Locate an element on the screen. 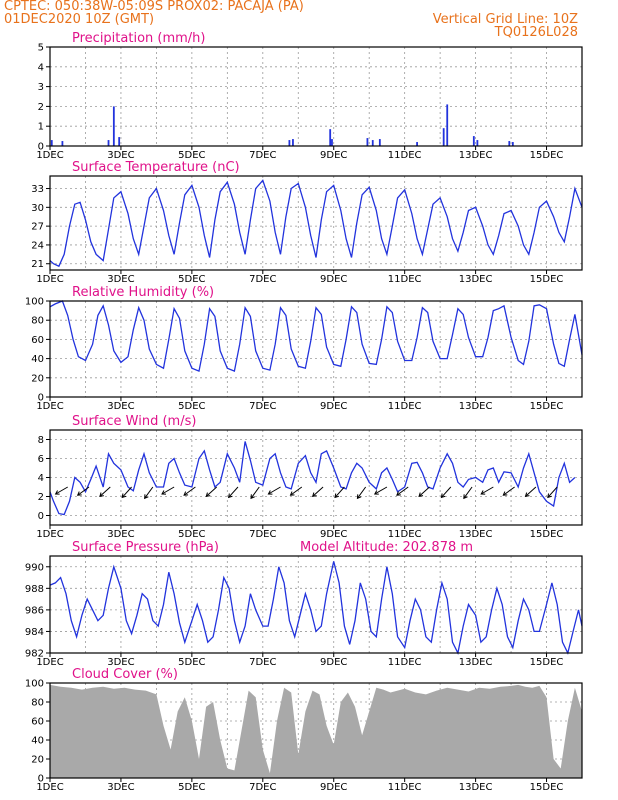 Image resolution: width=618 pixels, height=800 pixels. temp-ytick-label: 21 is located at coordinates (37, 264).